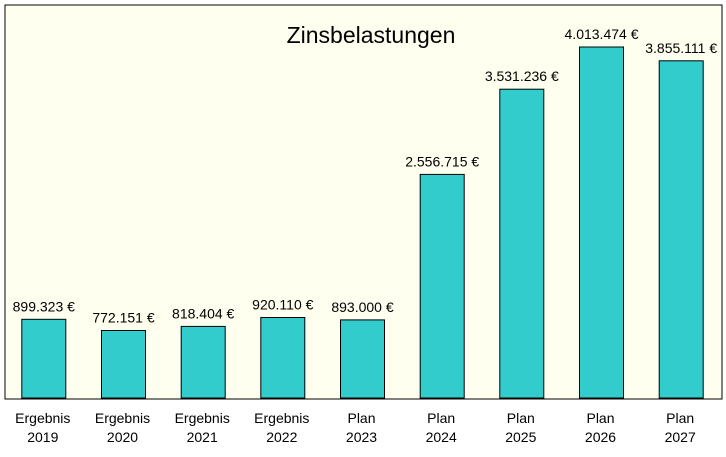 The image size is (726, 457). Describe the element at coordinates (122, 418) in the screenshot. I see `x-tick-label-1-line-0: Ergebnis` at that location.